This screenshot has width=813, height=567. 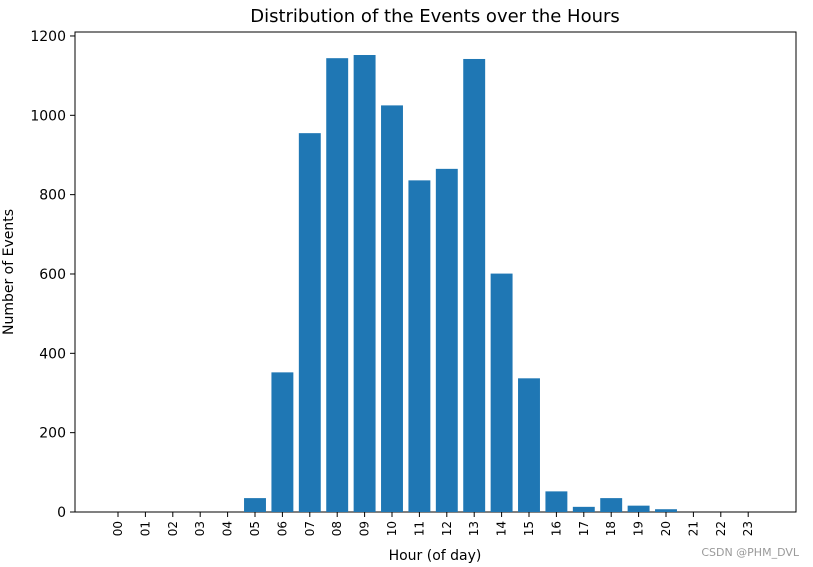 What do you see at coordinates (200, 528) in the screenshot?
I see `x-tick-label: 03` at bounding box center [200, 528].